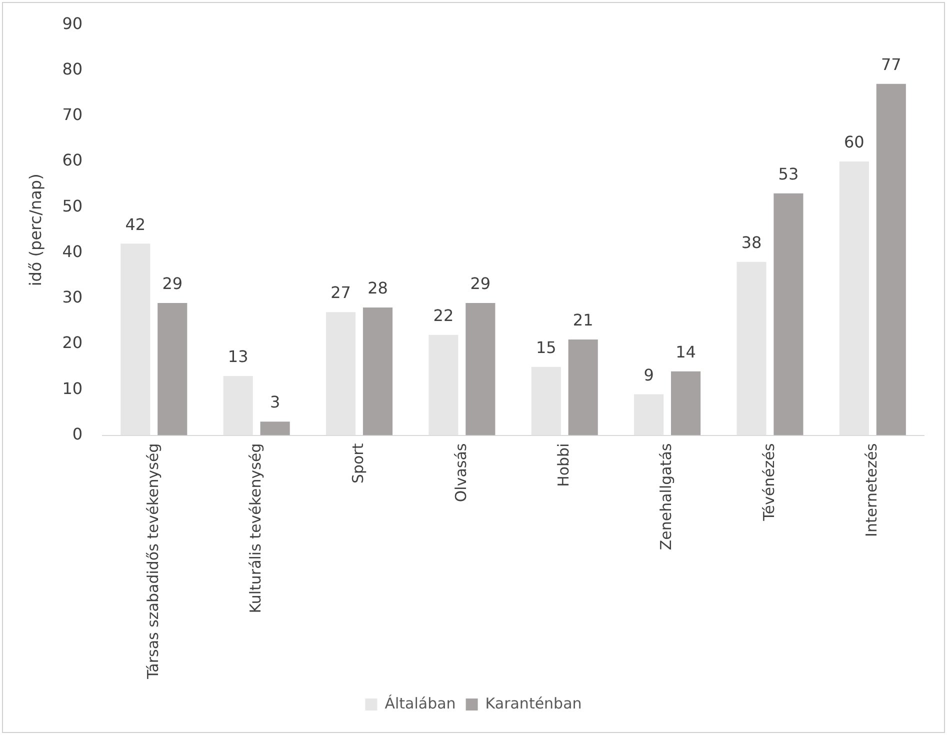  Describe the element at coordinates (563, 465) in the screenshot. I see `x-tick-label: Hobbi` at that location.